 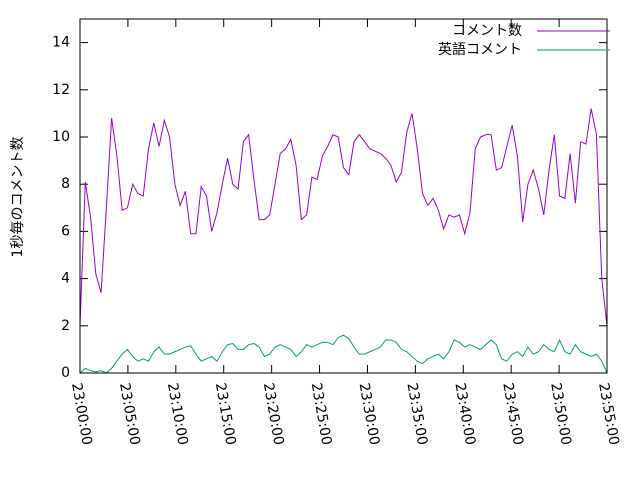 What do you see at coordinates (61, 43) in the screenshot?
I see `y-tick-label: 14` at bounding box center [61, 43].